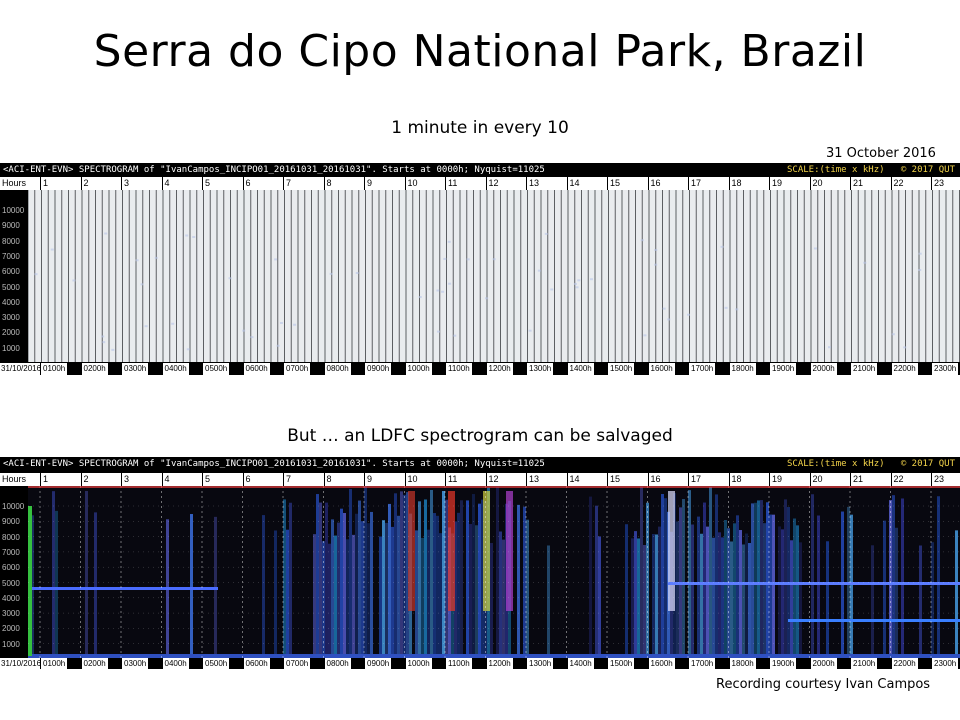  Describe the element at coordinates (11, 614) in the screenshot. I see `frequency-tick: 3000` at that location.